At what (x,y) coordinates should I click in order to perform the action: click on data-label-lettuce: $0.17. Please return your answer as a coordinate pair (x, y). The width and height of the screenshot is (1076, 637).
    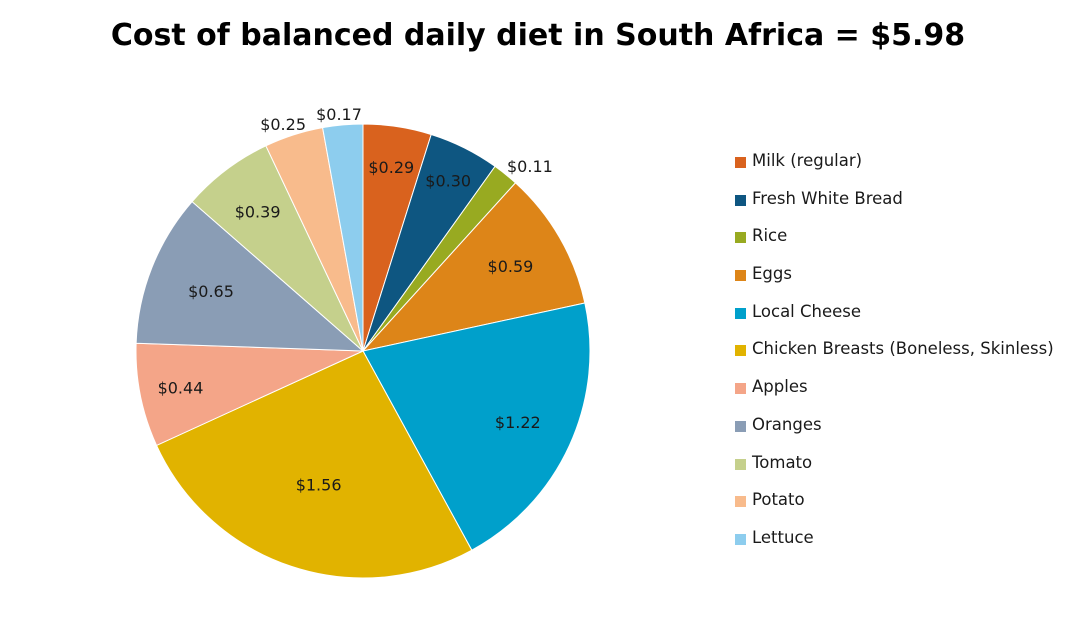
    Looking at the image, I should click on (339, 114).